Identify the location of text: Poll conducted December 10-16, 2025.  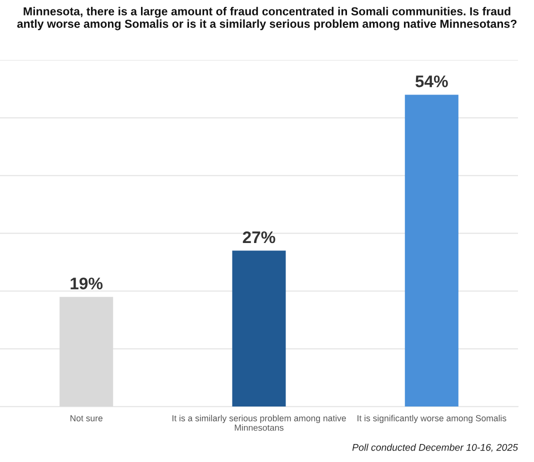
(435, 448).